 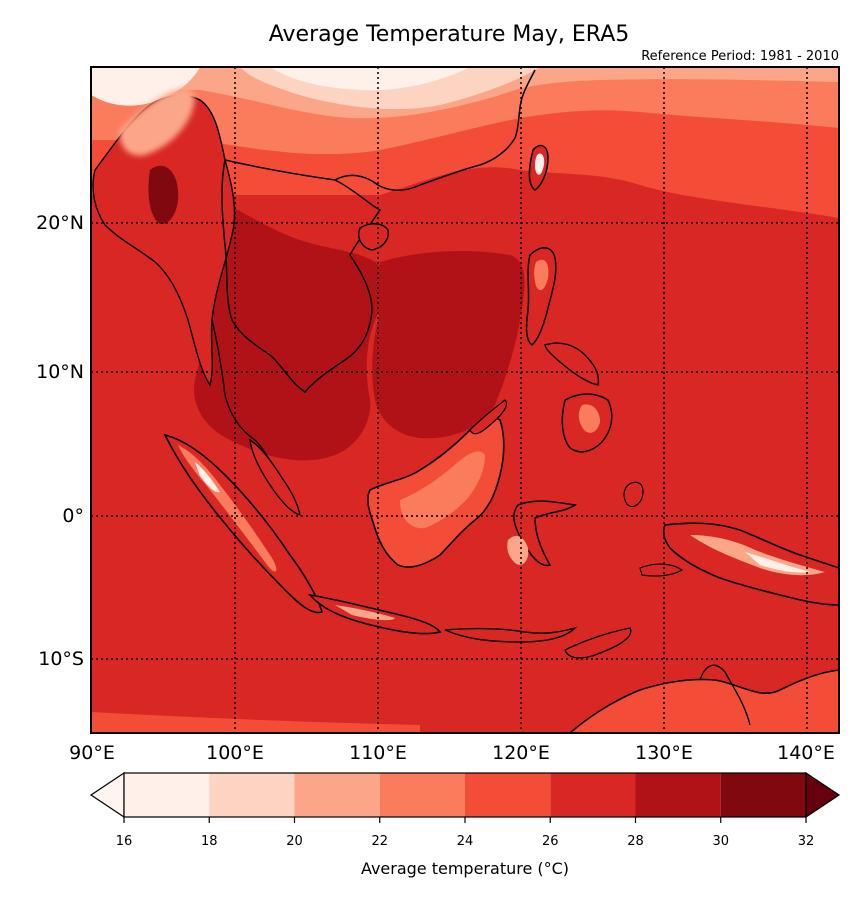 I want to click on figure-subtitle: Reference Period: 1981 - 2010, so click(x=740, y=56).